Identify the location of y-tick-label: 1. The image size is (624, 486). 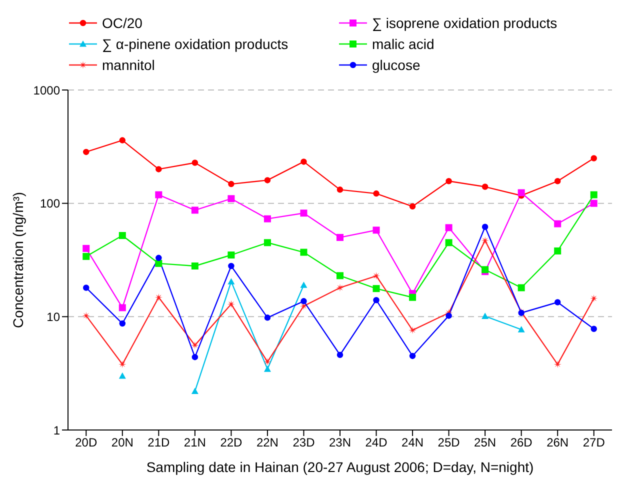
(56, 430).